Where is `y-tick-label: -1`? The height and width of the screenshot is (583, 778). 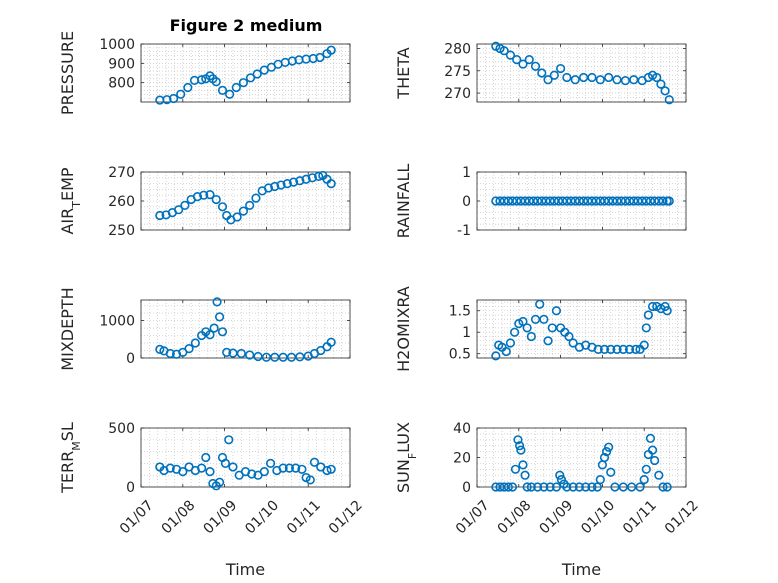
y-tick-label: -1 is located at coordinates (464, 231).